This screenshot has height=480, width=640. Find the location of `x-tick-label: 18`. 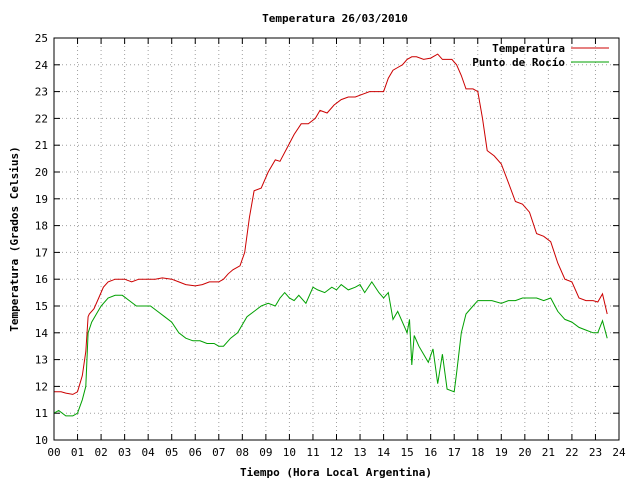

x-tick-label: 18 is located at coordinates (477, 452).